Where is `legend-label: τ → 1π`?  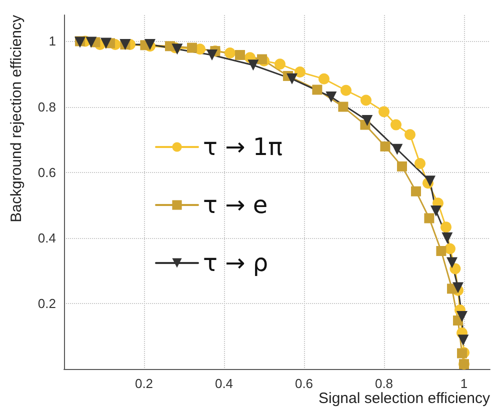 legend-label: τ → 1π is located at coordinates (243, 147).